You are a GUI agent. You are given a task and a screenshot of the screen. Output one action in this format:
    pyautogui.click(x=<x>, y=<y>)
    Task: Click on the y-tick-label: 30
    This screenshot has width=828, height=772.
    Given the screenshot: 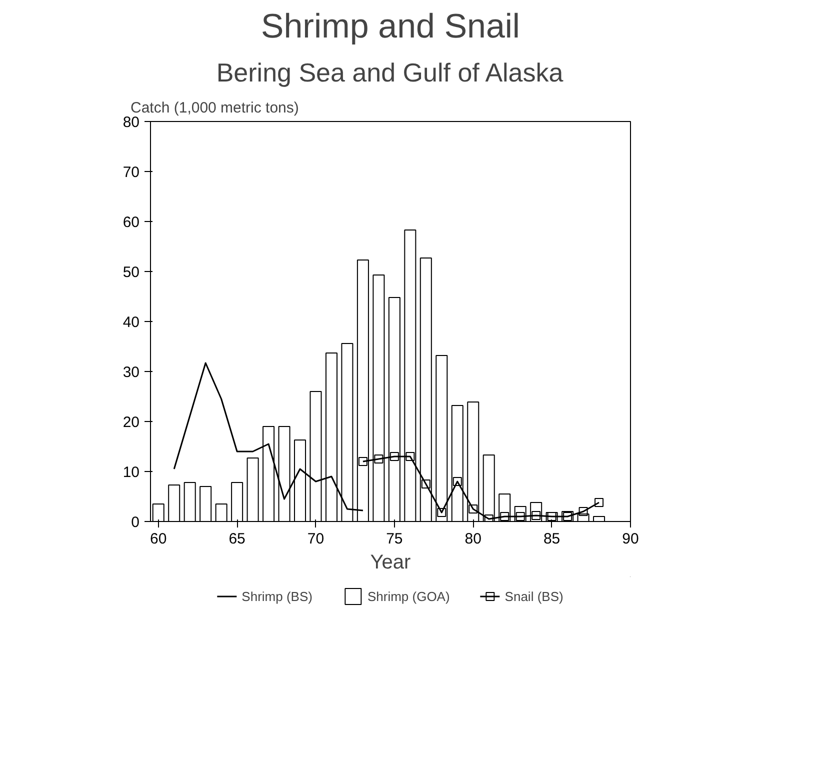 What is the action you would take?
    pyautogui.click(x=131, y=372)
    